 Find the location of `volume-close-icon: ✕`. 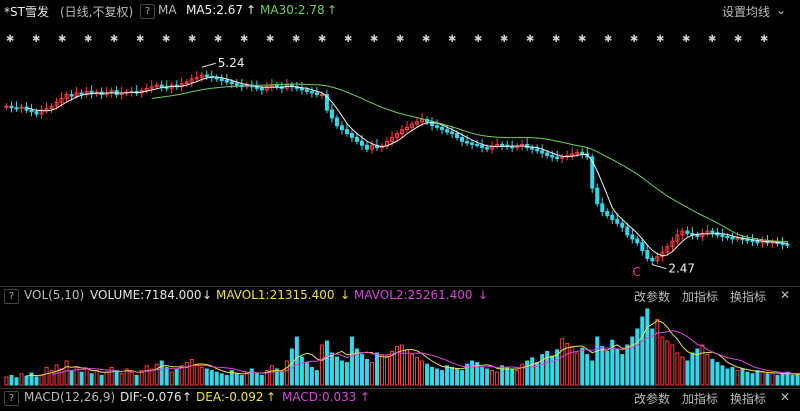

volume-close-icon: ✕ is located at coordinates (785, 295).